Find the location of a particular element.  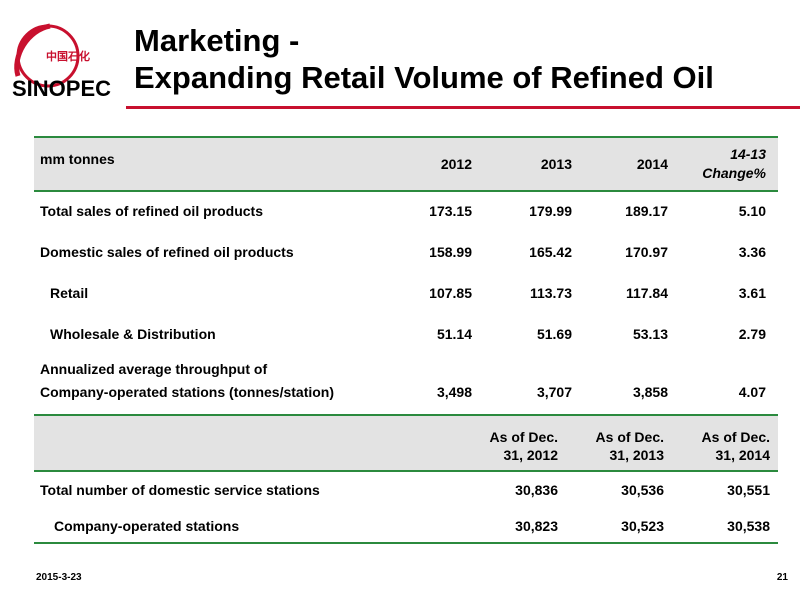

header-col2-line-1: As of Dec. is located at coordinates (629, 437).